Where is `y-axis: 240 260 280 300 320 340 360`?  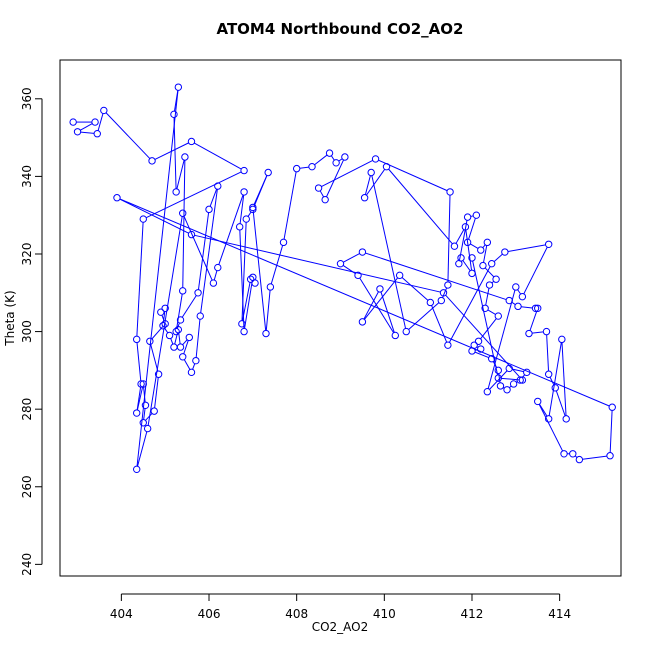 y-axis: 240 260 280 300 320 340 360 is located at coordinates (31, 331).